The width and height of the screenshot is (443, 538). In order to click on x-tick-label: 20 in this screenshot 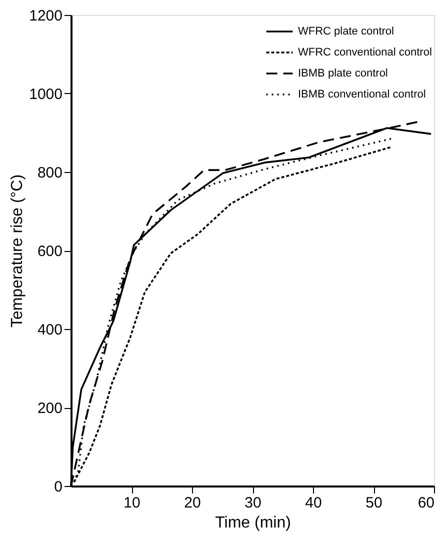, I will do `click(192, 503)`.